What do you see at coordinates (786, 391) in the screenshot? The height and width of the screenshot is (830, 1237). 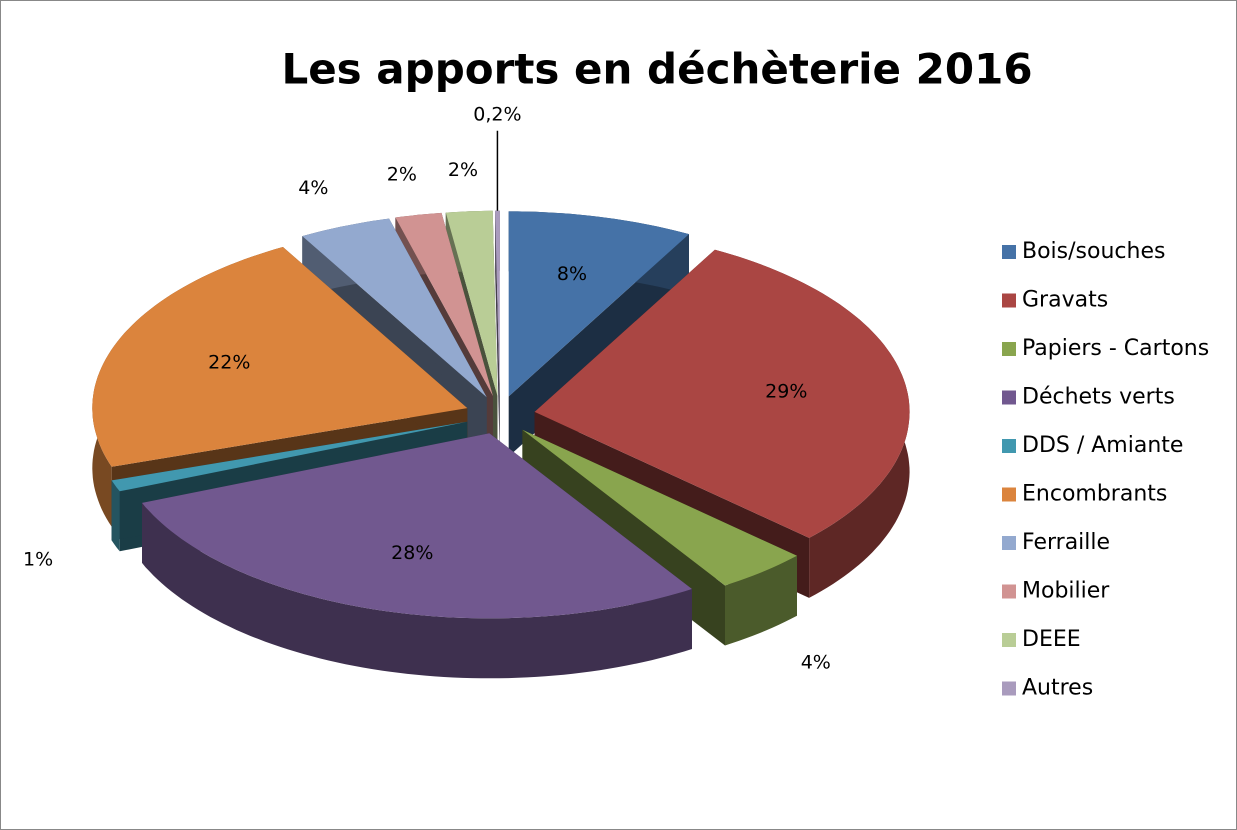 I see `data-label: 29%` at bounding box center [786, 391].